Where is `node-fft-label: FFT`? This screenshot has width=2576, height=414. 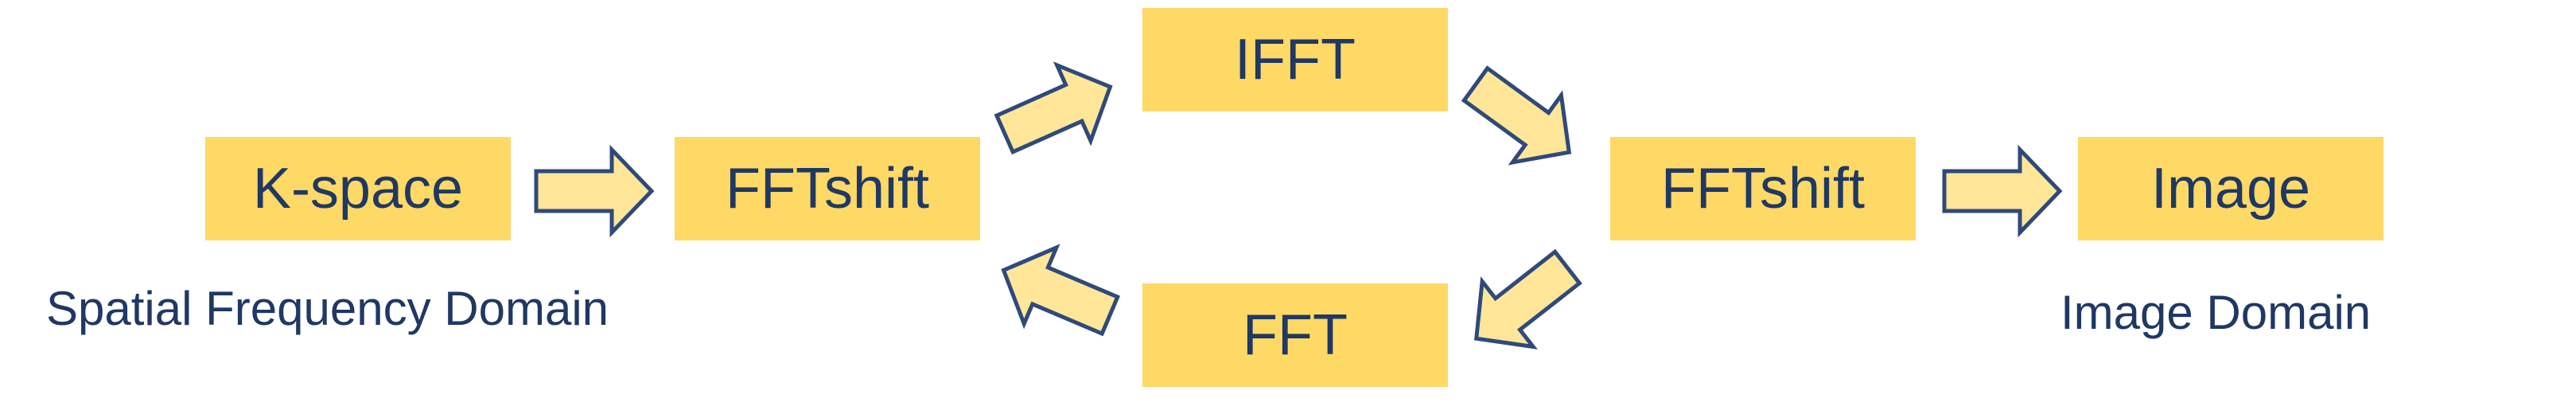
node-fft-label: FFT is located at coordinates (1295, 335).